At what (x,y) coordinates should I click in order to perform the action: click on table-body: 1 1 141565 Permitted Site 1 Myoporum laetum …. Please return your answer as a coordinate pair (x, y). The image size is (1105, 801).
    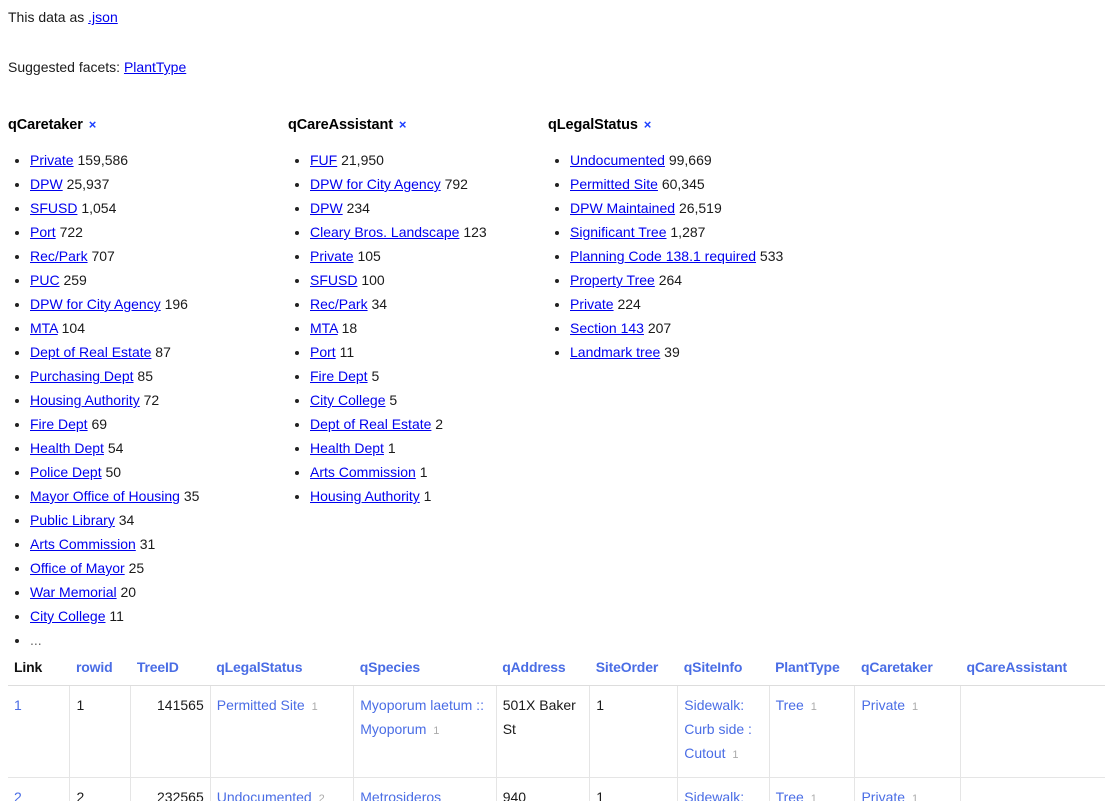
    Looking at the image, I should click on (556, 743).